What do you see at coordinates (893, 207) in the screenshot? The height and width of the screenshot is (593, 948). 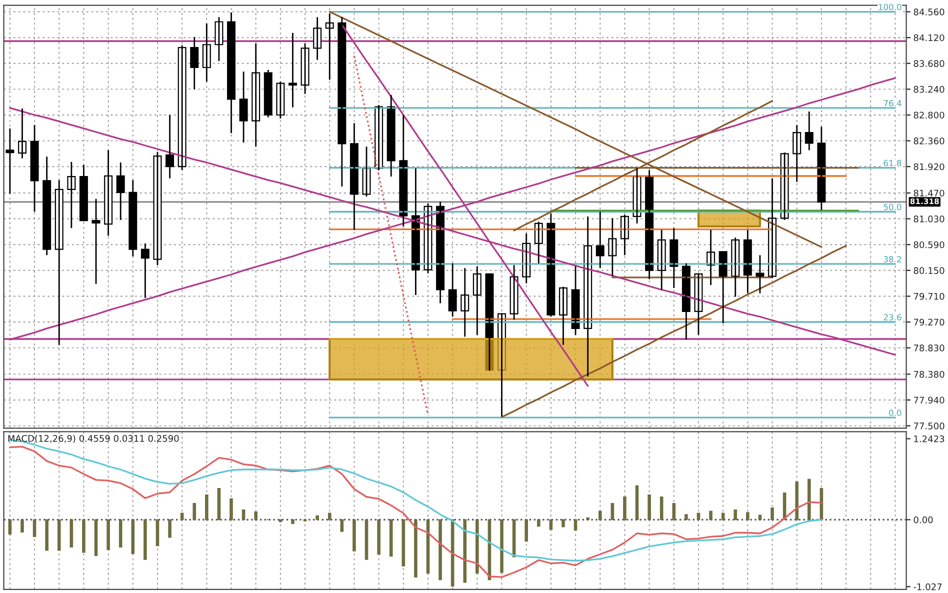 I see `annotation: 50.0` at bounding box center [893, 207].